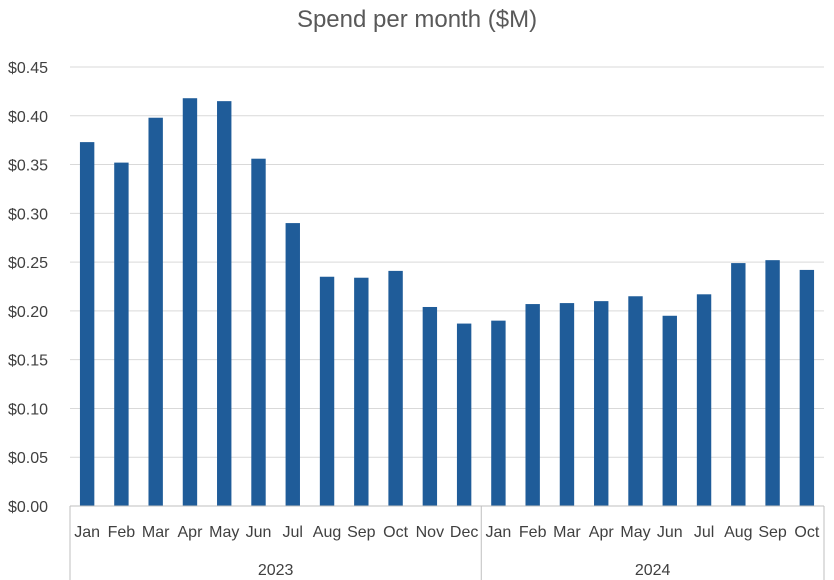  I want to click on x-axis, so click(447, 542).